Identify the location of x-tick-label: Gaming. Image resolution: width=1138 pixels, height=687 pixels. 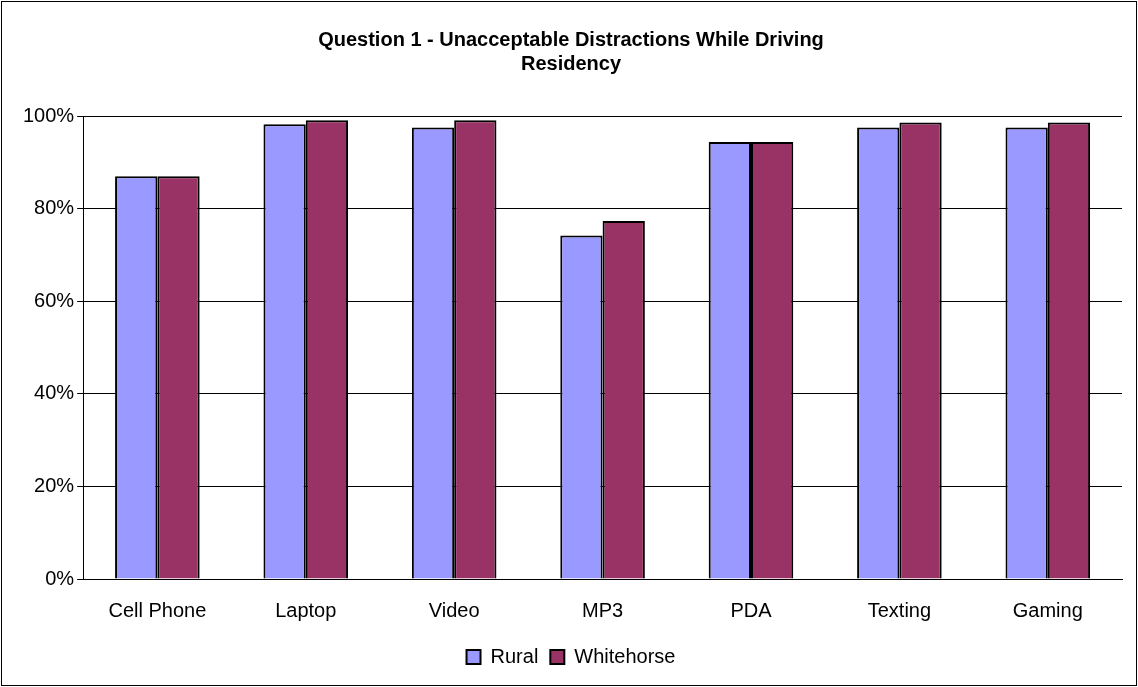
(1047, 609).